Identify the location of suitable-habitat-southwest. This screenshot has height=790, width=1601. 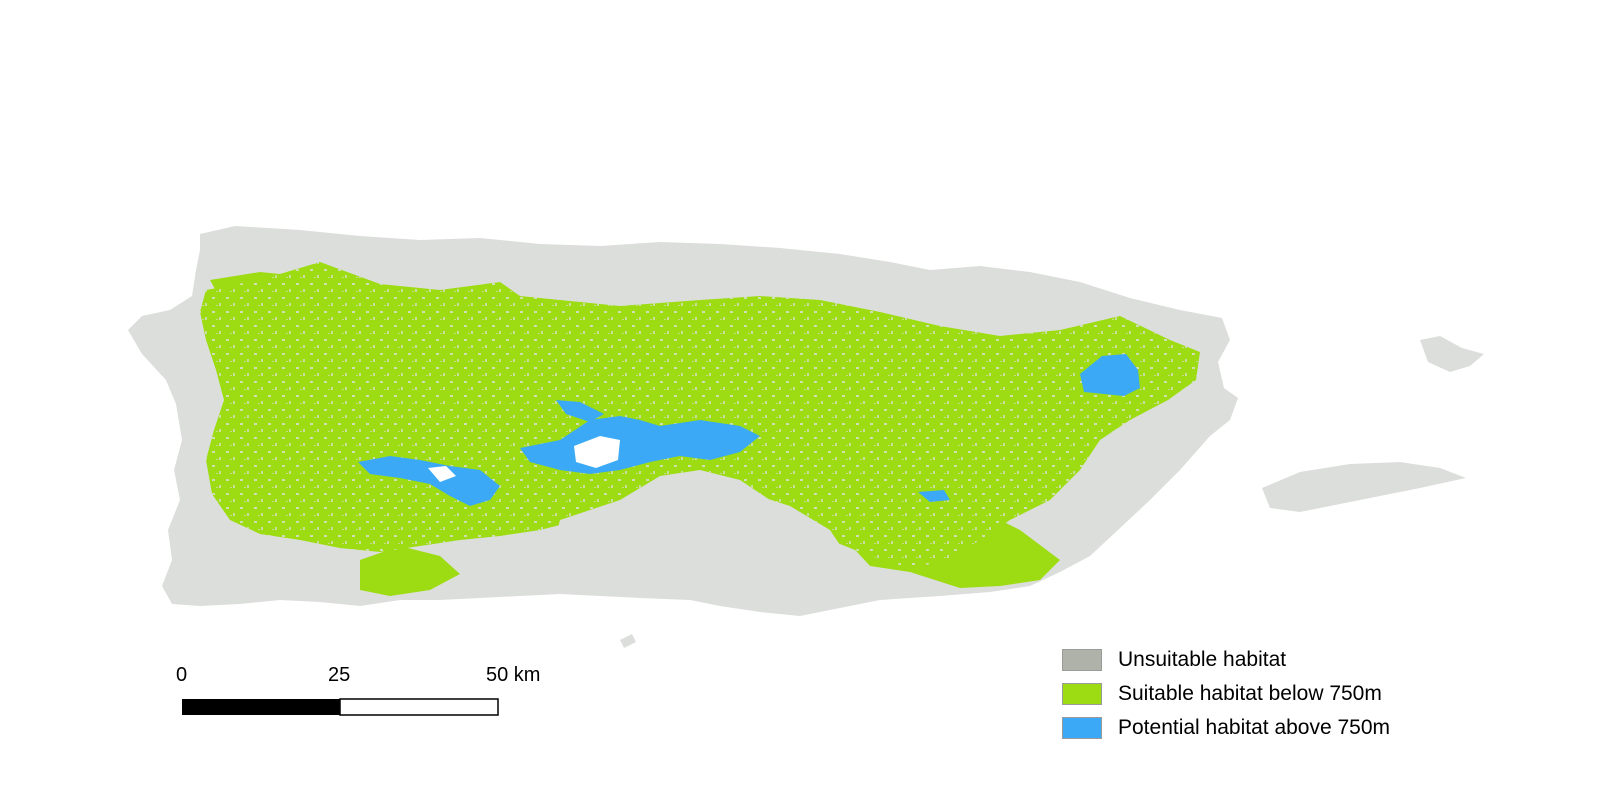
(410, 571).